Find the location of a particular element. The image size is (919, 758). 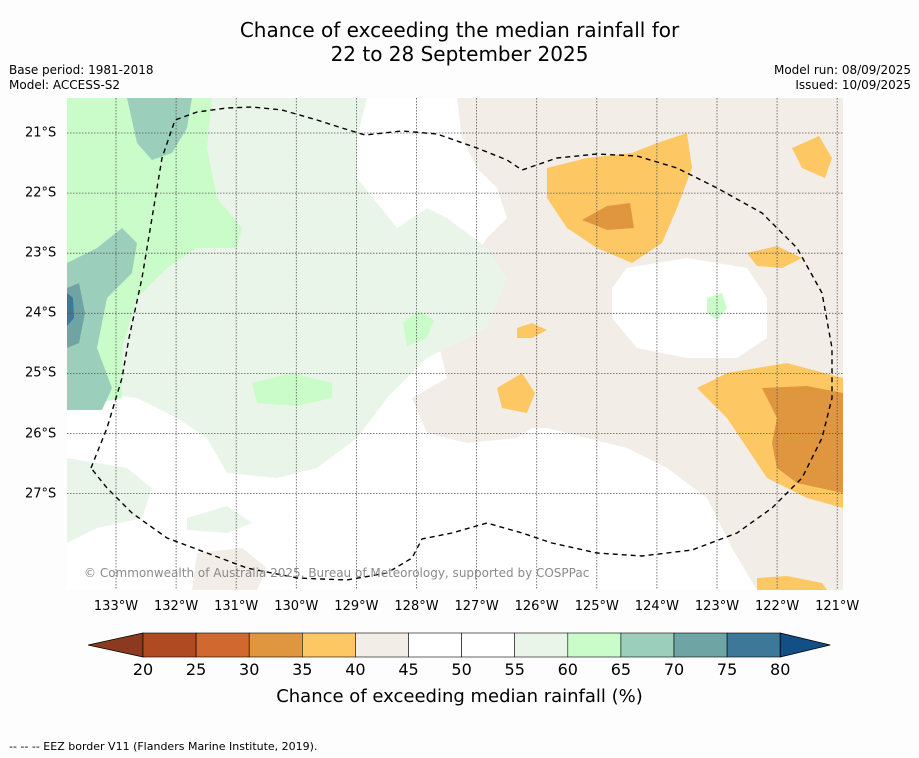

colorbar-tick-label: 50 is located at coordinates (461, 669).